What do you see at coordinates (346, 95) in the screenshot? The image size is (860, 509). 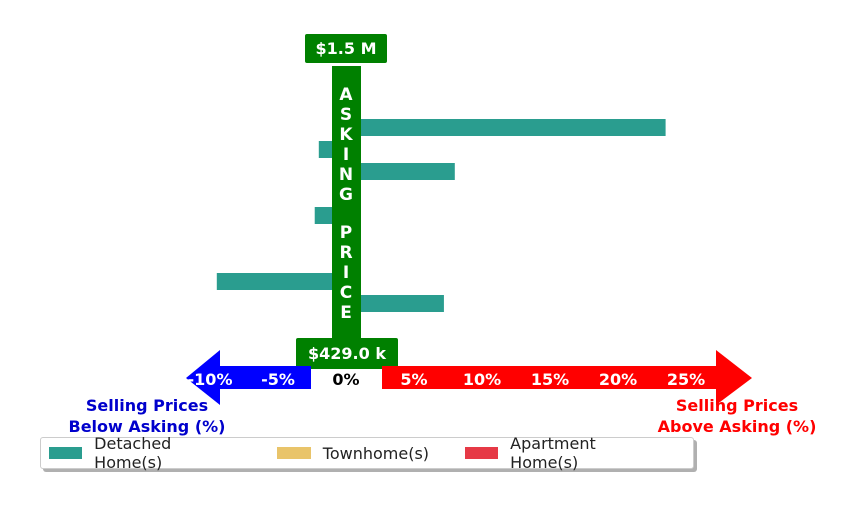 I see `asking-letter-0: A` at bounding box center [346, 95].